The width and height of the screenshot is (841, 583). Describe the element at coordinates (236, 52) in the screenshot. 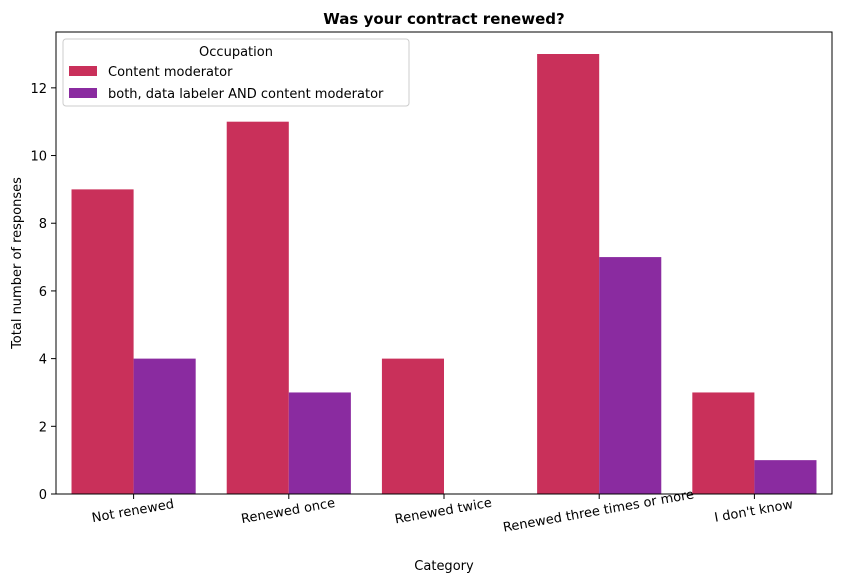

I see `legend-title: Occupation` at that location.